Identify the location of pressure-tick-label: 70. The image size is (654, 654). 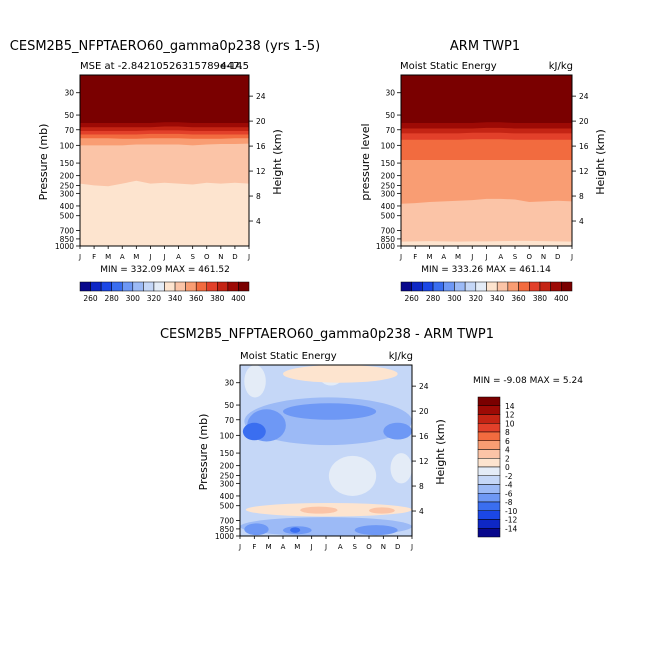
(229, 420).